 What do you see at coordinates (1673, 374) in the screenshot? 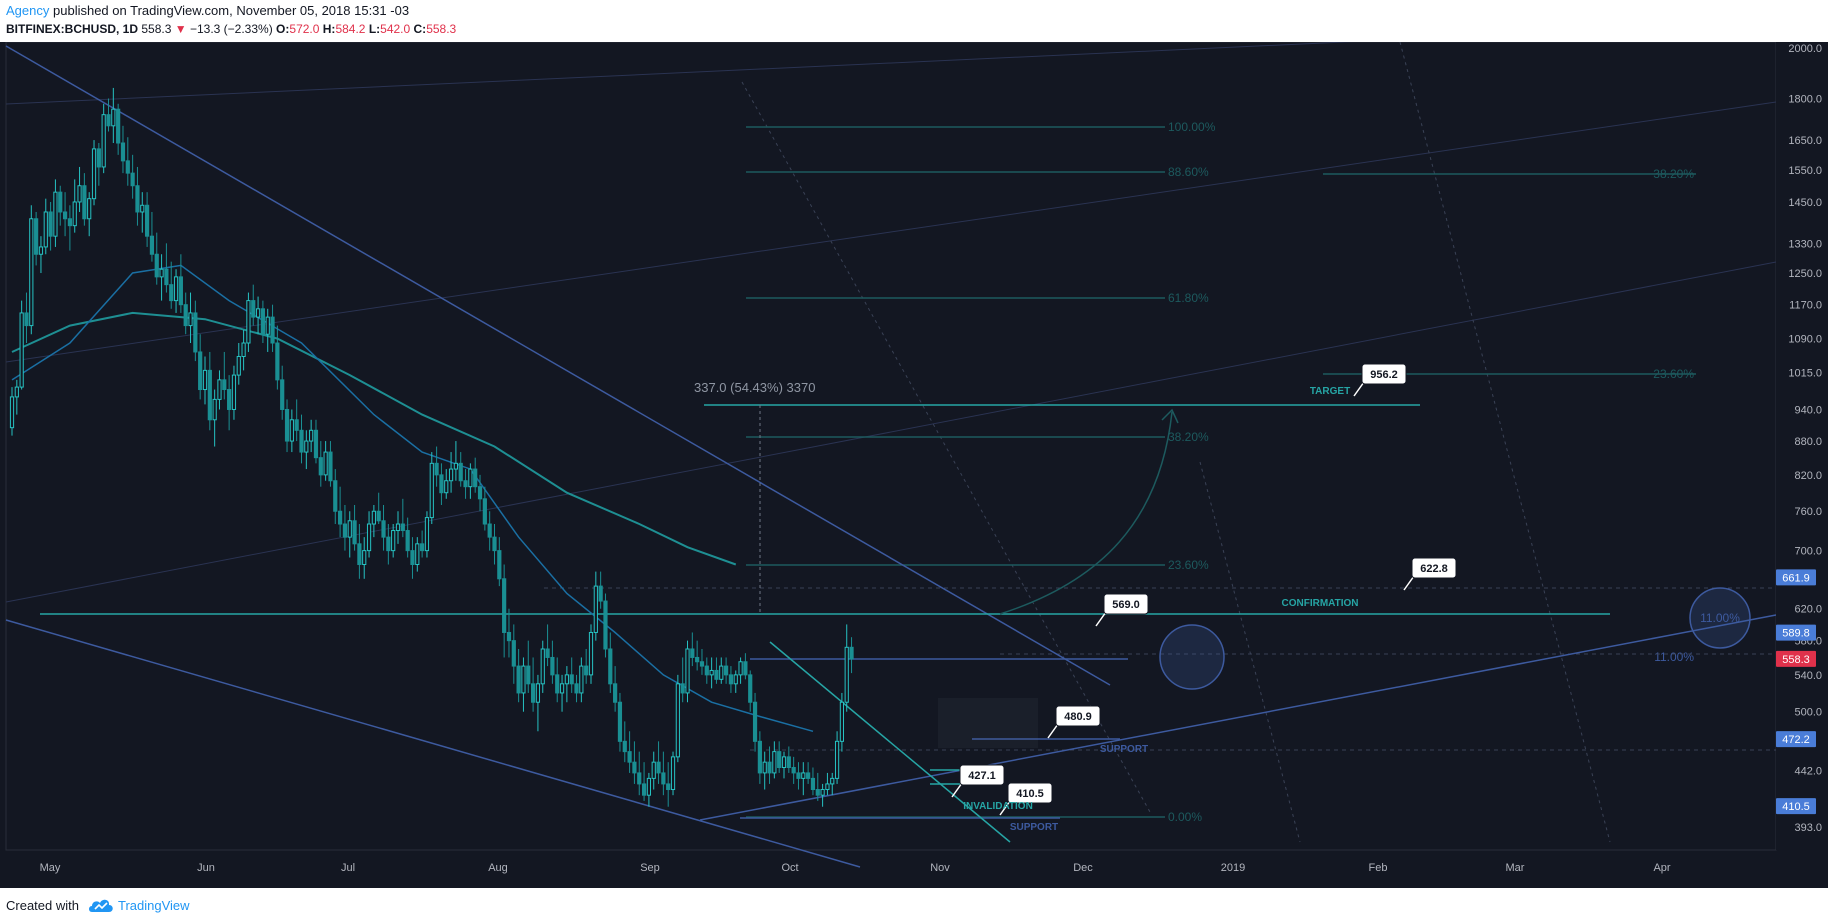
I see `fib-extension-label: 23.60%` at bounding box center [1673, 374].